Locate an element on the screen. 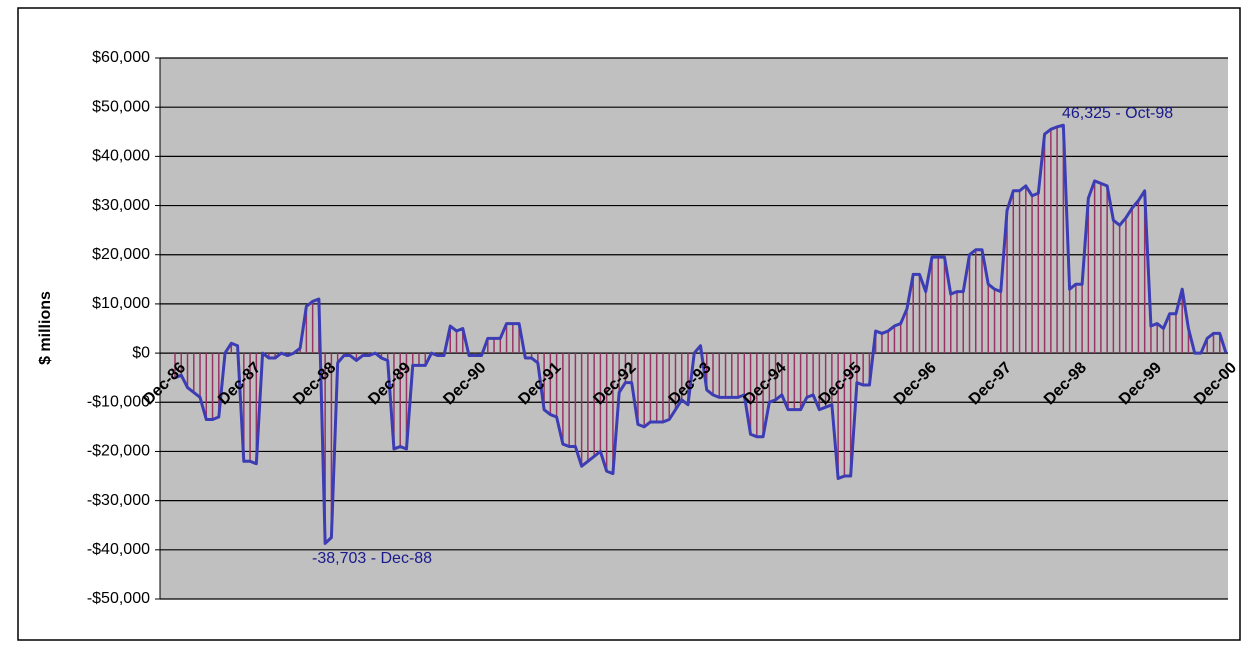  y-tick-label: -$30,000 is located at coordinates (118, 500).